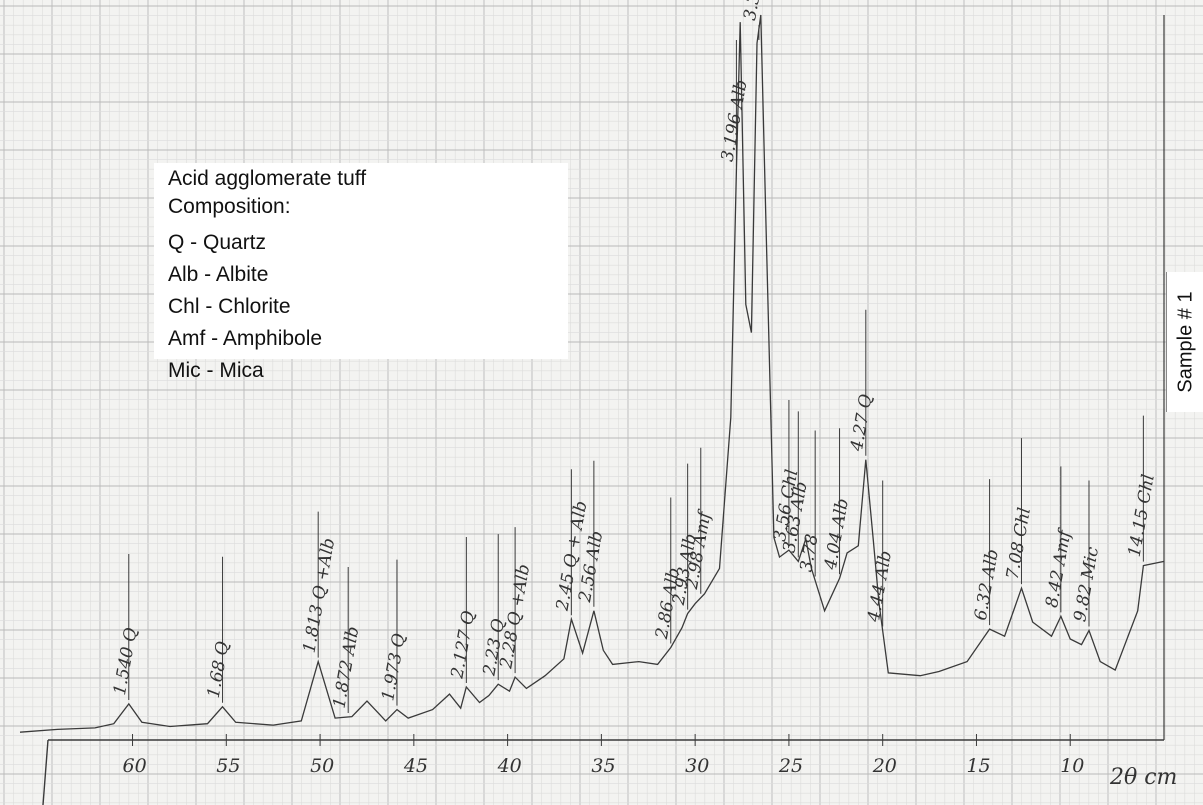 Image resolution: width=1203 pixels, height=805 pixels. I want to click on x-tick-labels: 60 55 50 45 40 35 30 25 20 15 10, so click(603, 755).